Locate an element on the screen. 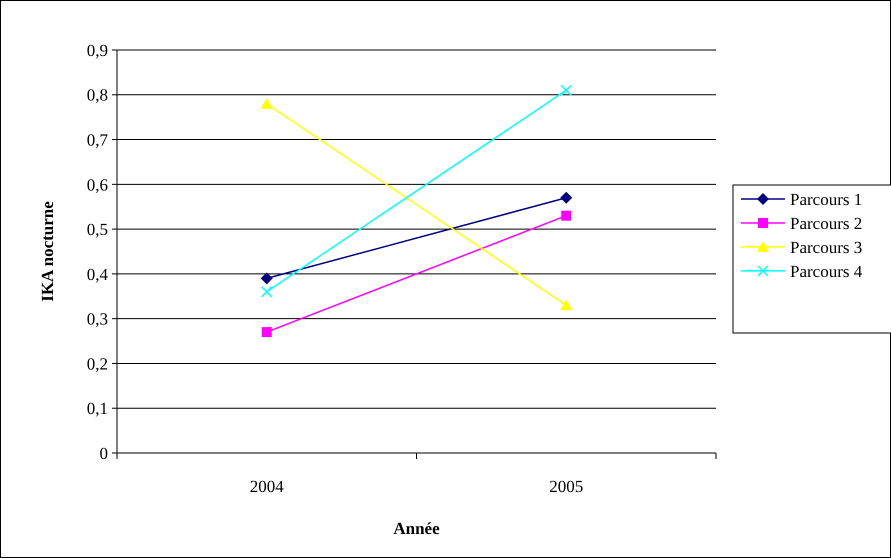 This screenshot has height=558, width=891. y-tick-label: 0,6 is located at coordinates (97, 184).